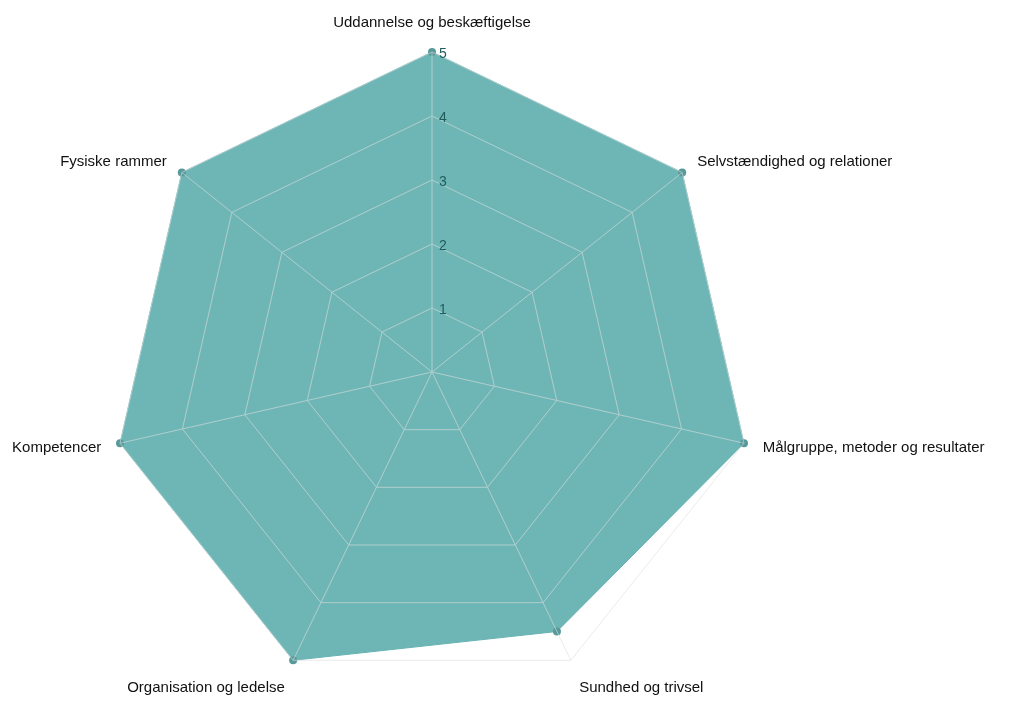 Image resolution: width=1024 pixels, height=720 pixels. What do you see at coordinates (873, 447) in the screenshot?
I see `spoke-label: Målgruppe, metoder og resultater` at bounding box center [873, 447].